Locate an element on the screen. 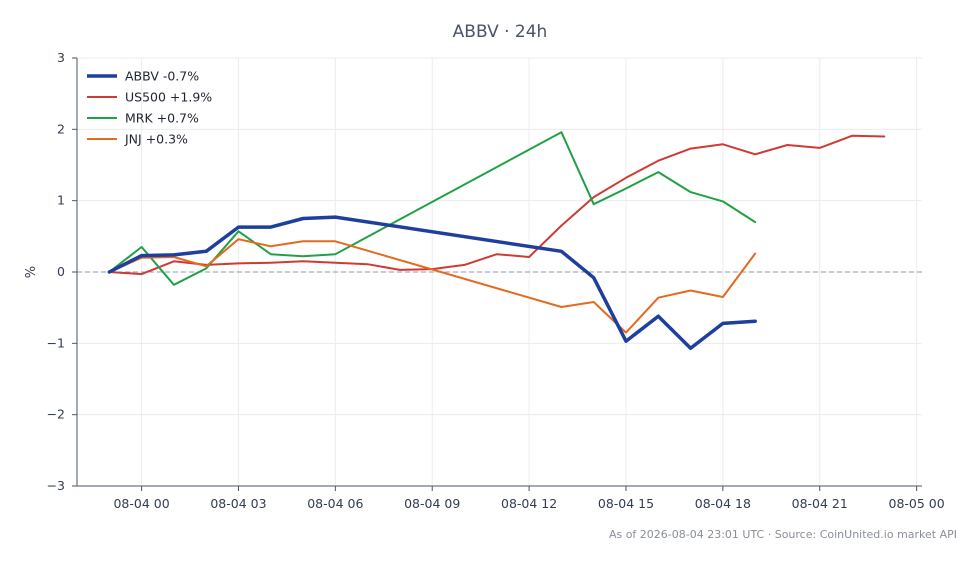  y-tick-label: −1 is located at coordinates (56, 342).